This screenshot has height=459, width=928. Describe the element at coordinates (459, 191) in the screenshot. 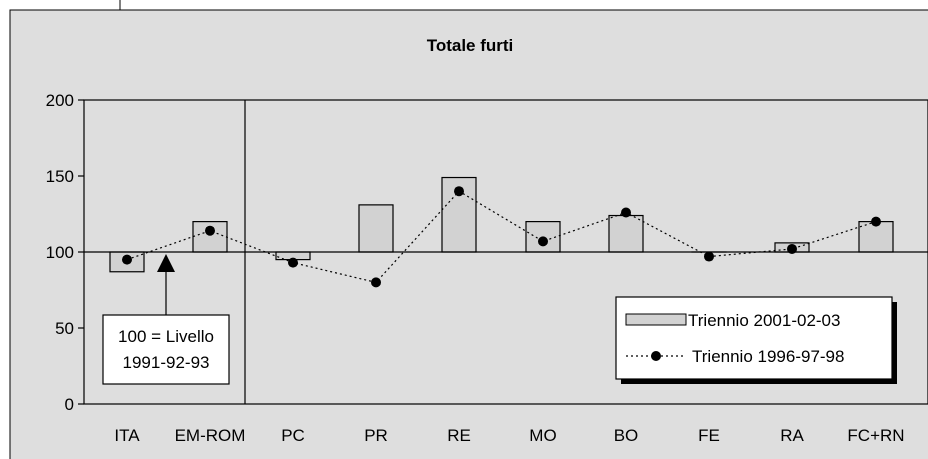

I see `line-point-re` at that location.